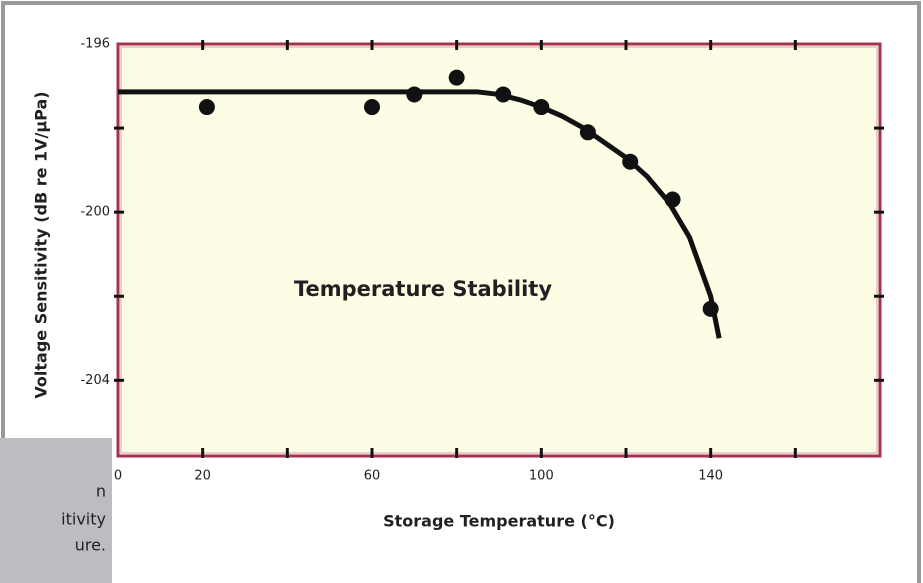  I want to click on x-tick-label: 20, so click(202, 476).